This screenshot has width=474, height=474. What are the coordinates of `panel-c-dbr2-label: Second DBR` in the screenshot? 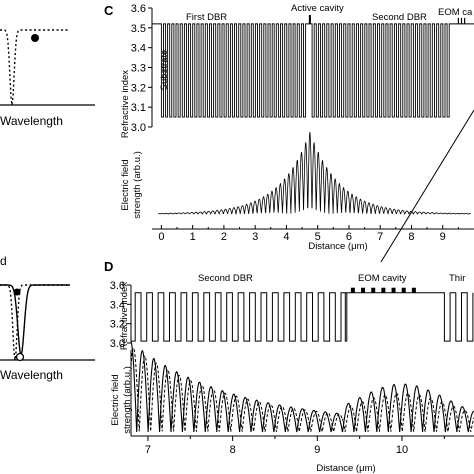 It's located at (399, 17).